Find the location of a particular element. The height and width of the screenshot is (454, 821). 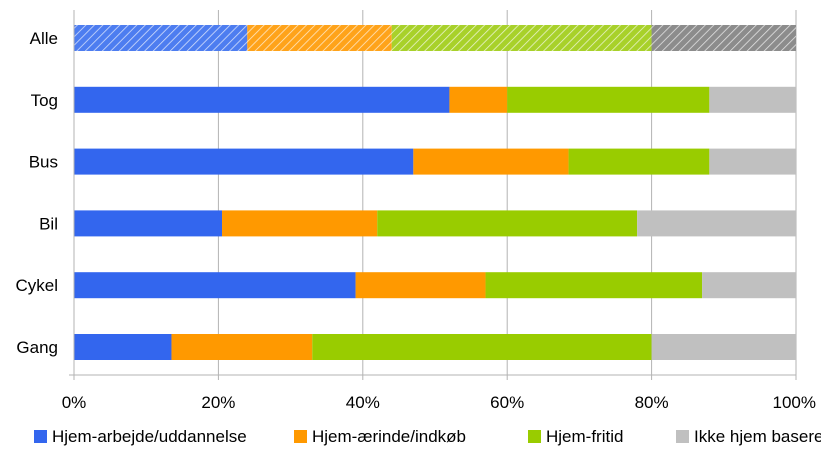

x-tick-label-60: 60% is located at coordinates (507, 402).